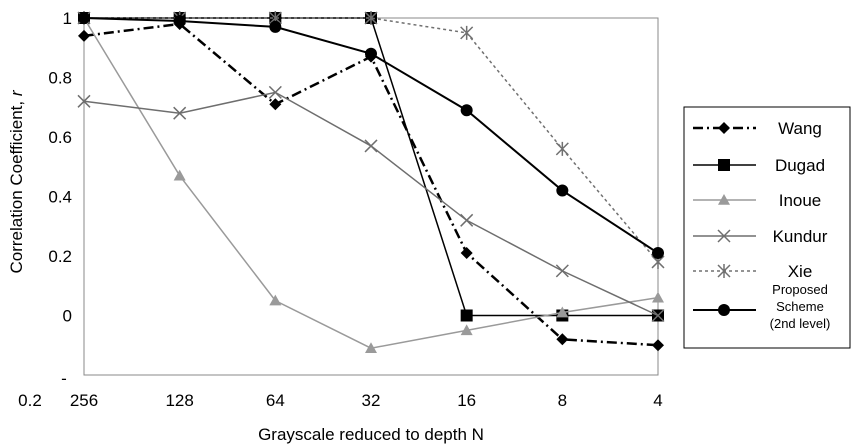 The image size is (851, 446). I want to click on x-tick-label: 256, so click(84, 400).